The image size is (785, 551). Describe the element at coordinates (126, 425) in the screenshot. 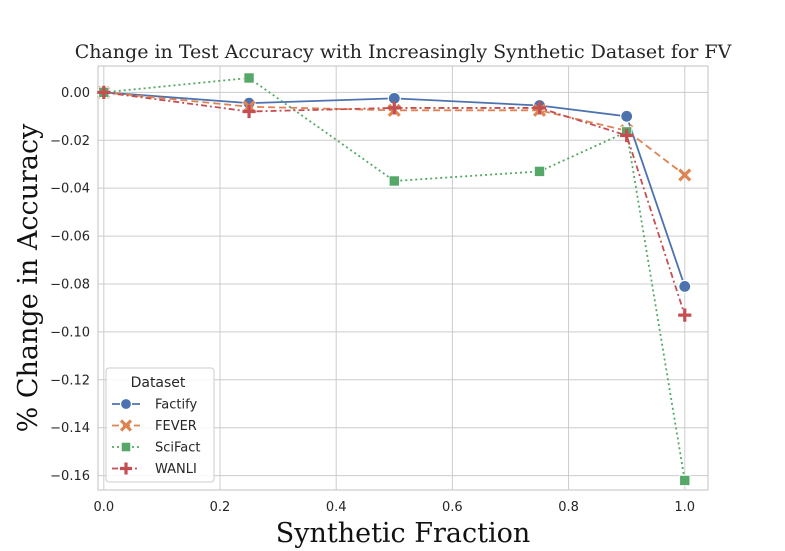

I see `legend-marker-fever` at that location.